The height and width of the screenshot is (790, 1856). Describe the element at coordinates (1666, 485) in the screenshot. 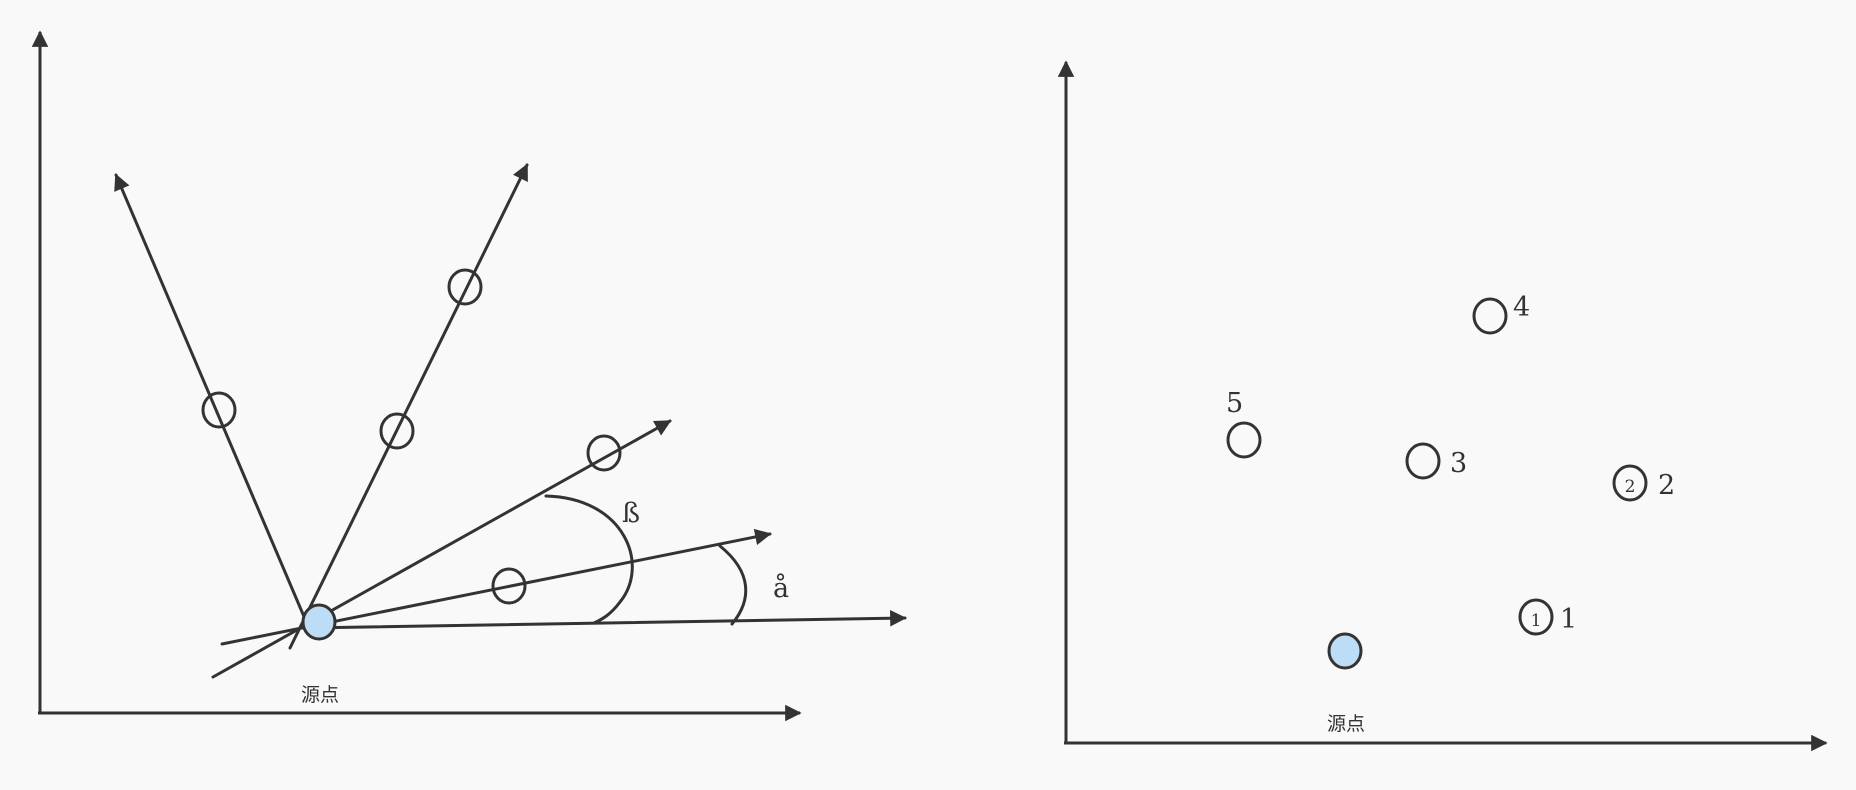

I see `point-2-label: 2` at that location.